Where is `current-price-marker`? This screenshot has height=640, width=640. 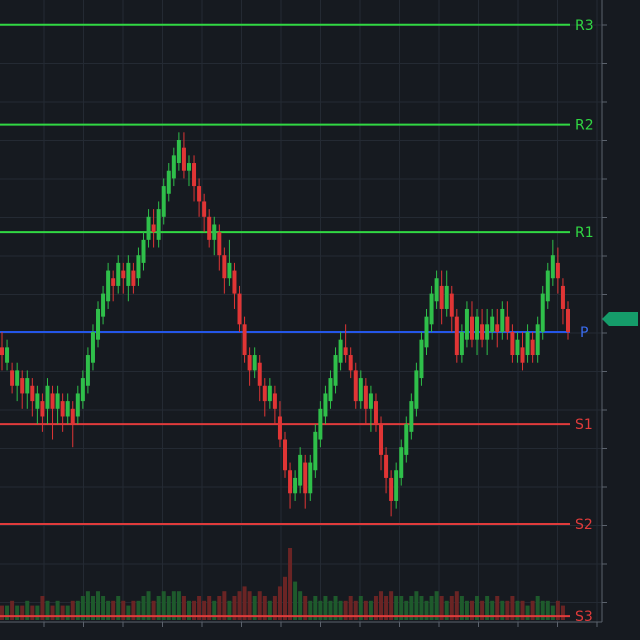 current-price-marker is located at coordinates (620, 319).